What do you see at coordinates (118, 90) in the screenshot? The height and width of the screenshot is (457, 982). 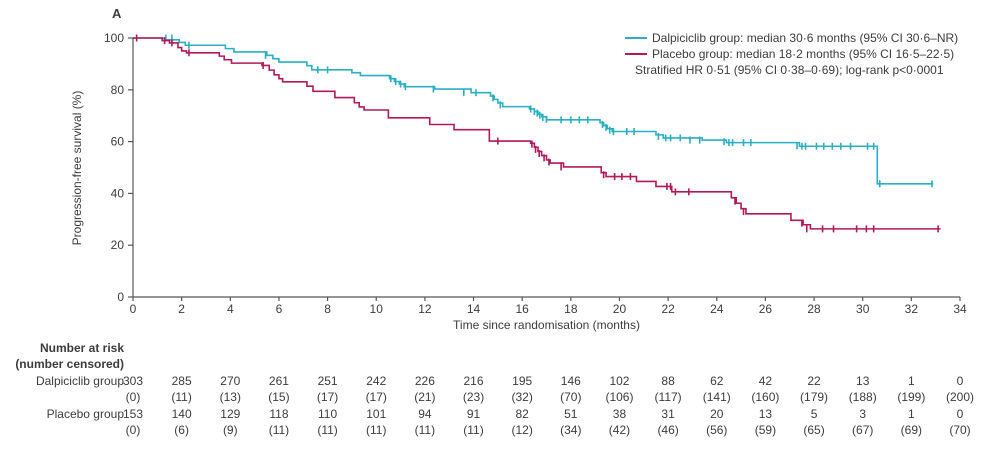 I see `y-tick-label: 80` at bounding box center [118, 90].